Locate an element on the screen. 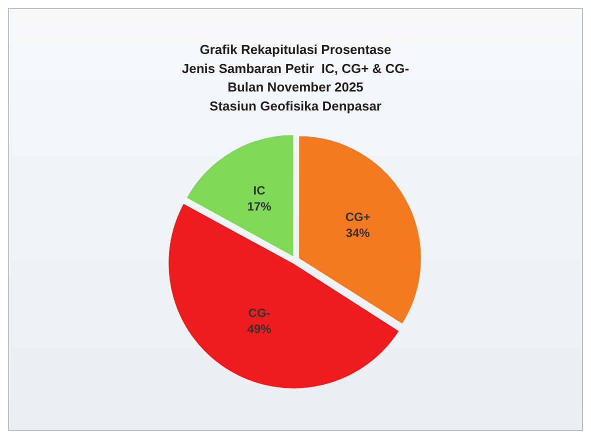 This screenshot has width=591, height=439. chart-title: Grafik Rekapitulasi Prosentase Jenis Sambaran Petir IC, CG+ & CG- Bulan November 2025 Stasiun Geofisika Denpasar is located at coordinates (296, 78).